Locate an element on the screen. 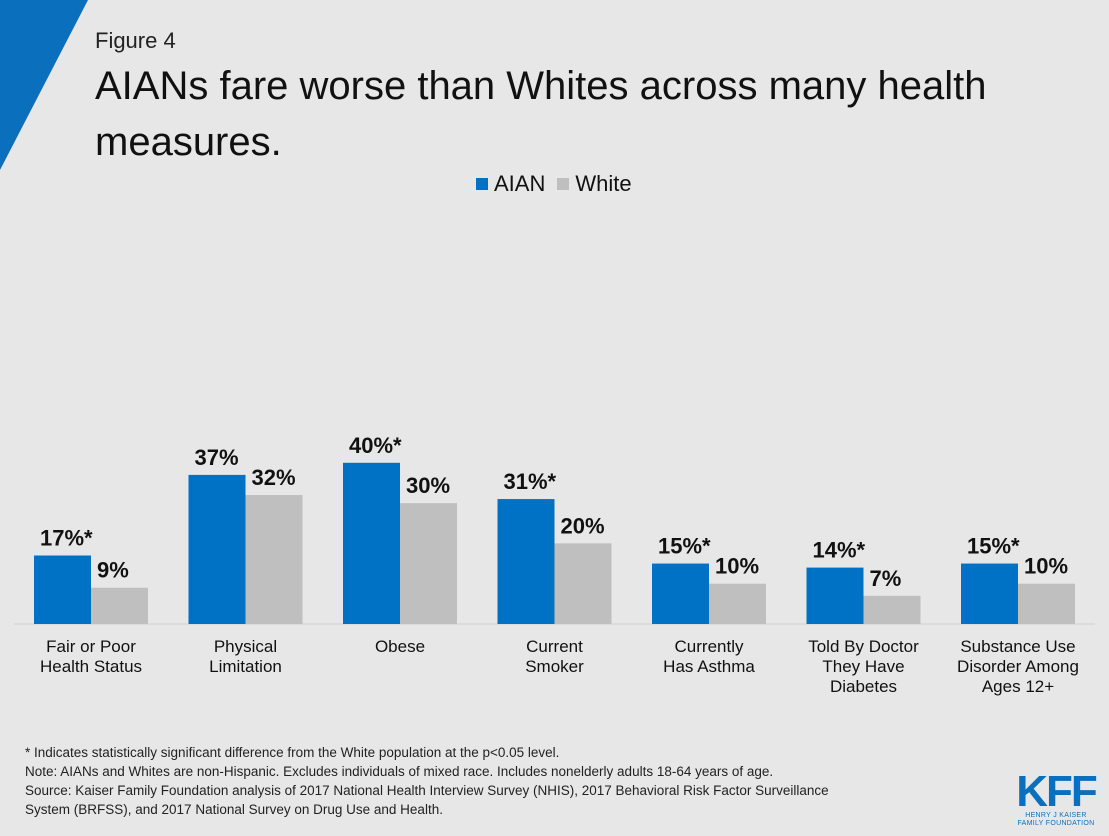 The width and height of the screenshot is (1109, 836). bar-label-aian-4: 31%* is located at coordinates (530, 481).